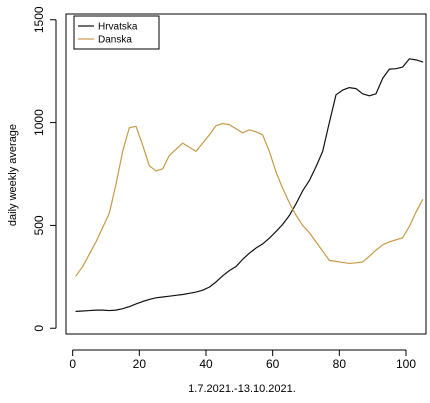  Describe the element at coordinates (206, 364) in the screenshot. I see `x-tick-label: 40` at that location.